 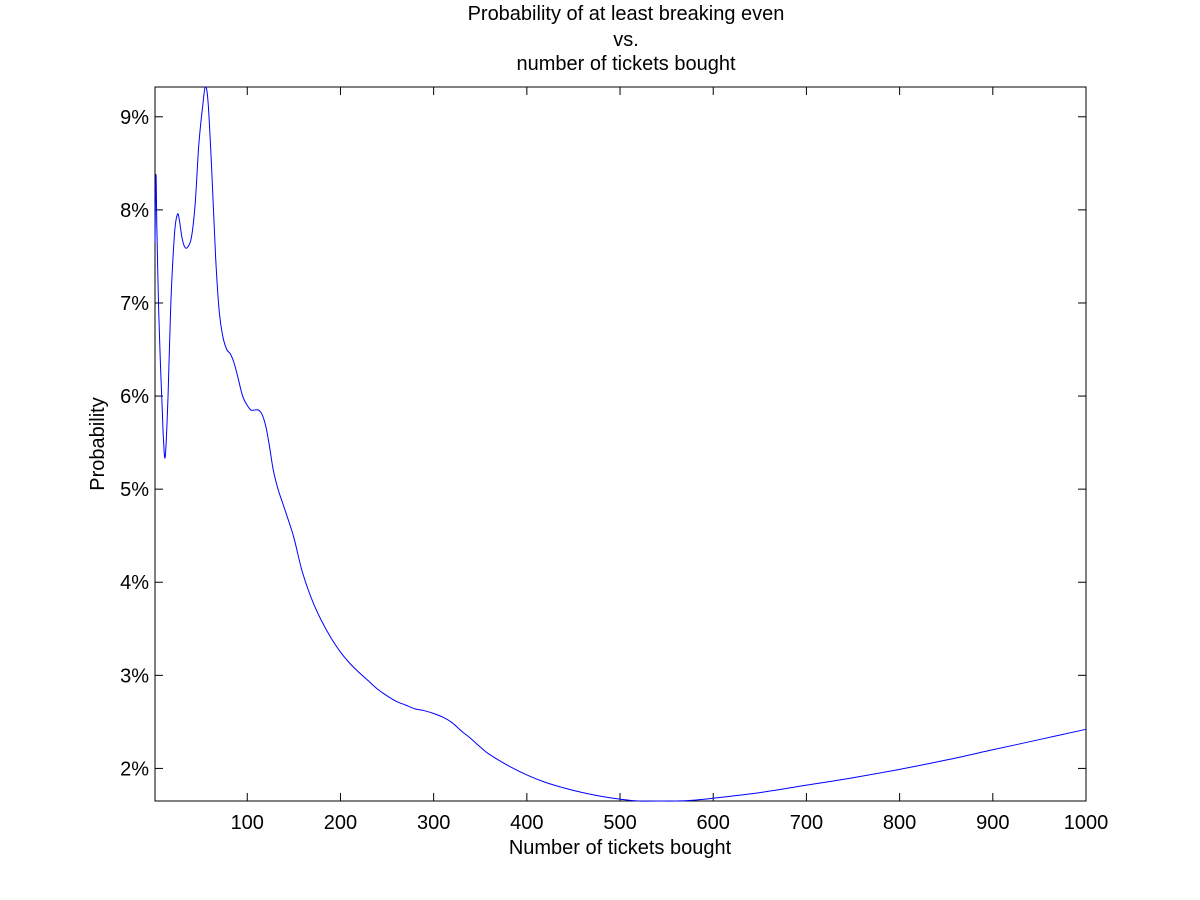 What do you see at coordinates (134, 211) in the screenshot?
I see `y-tick-label: 8%` at bounding box center [134, 211].